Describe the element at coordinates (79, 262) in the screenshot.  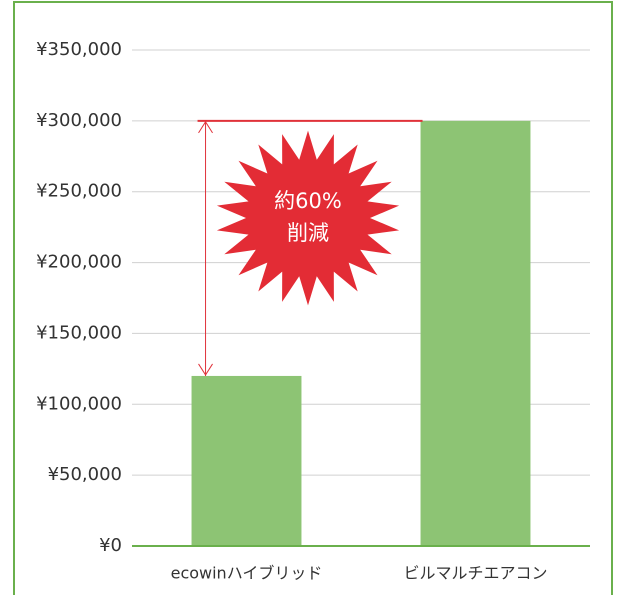
I see `y-tick-label: ¥200,000` at that location.